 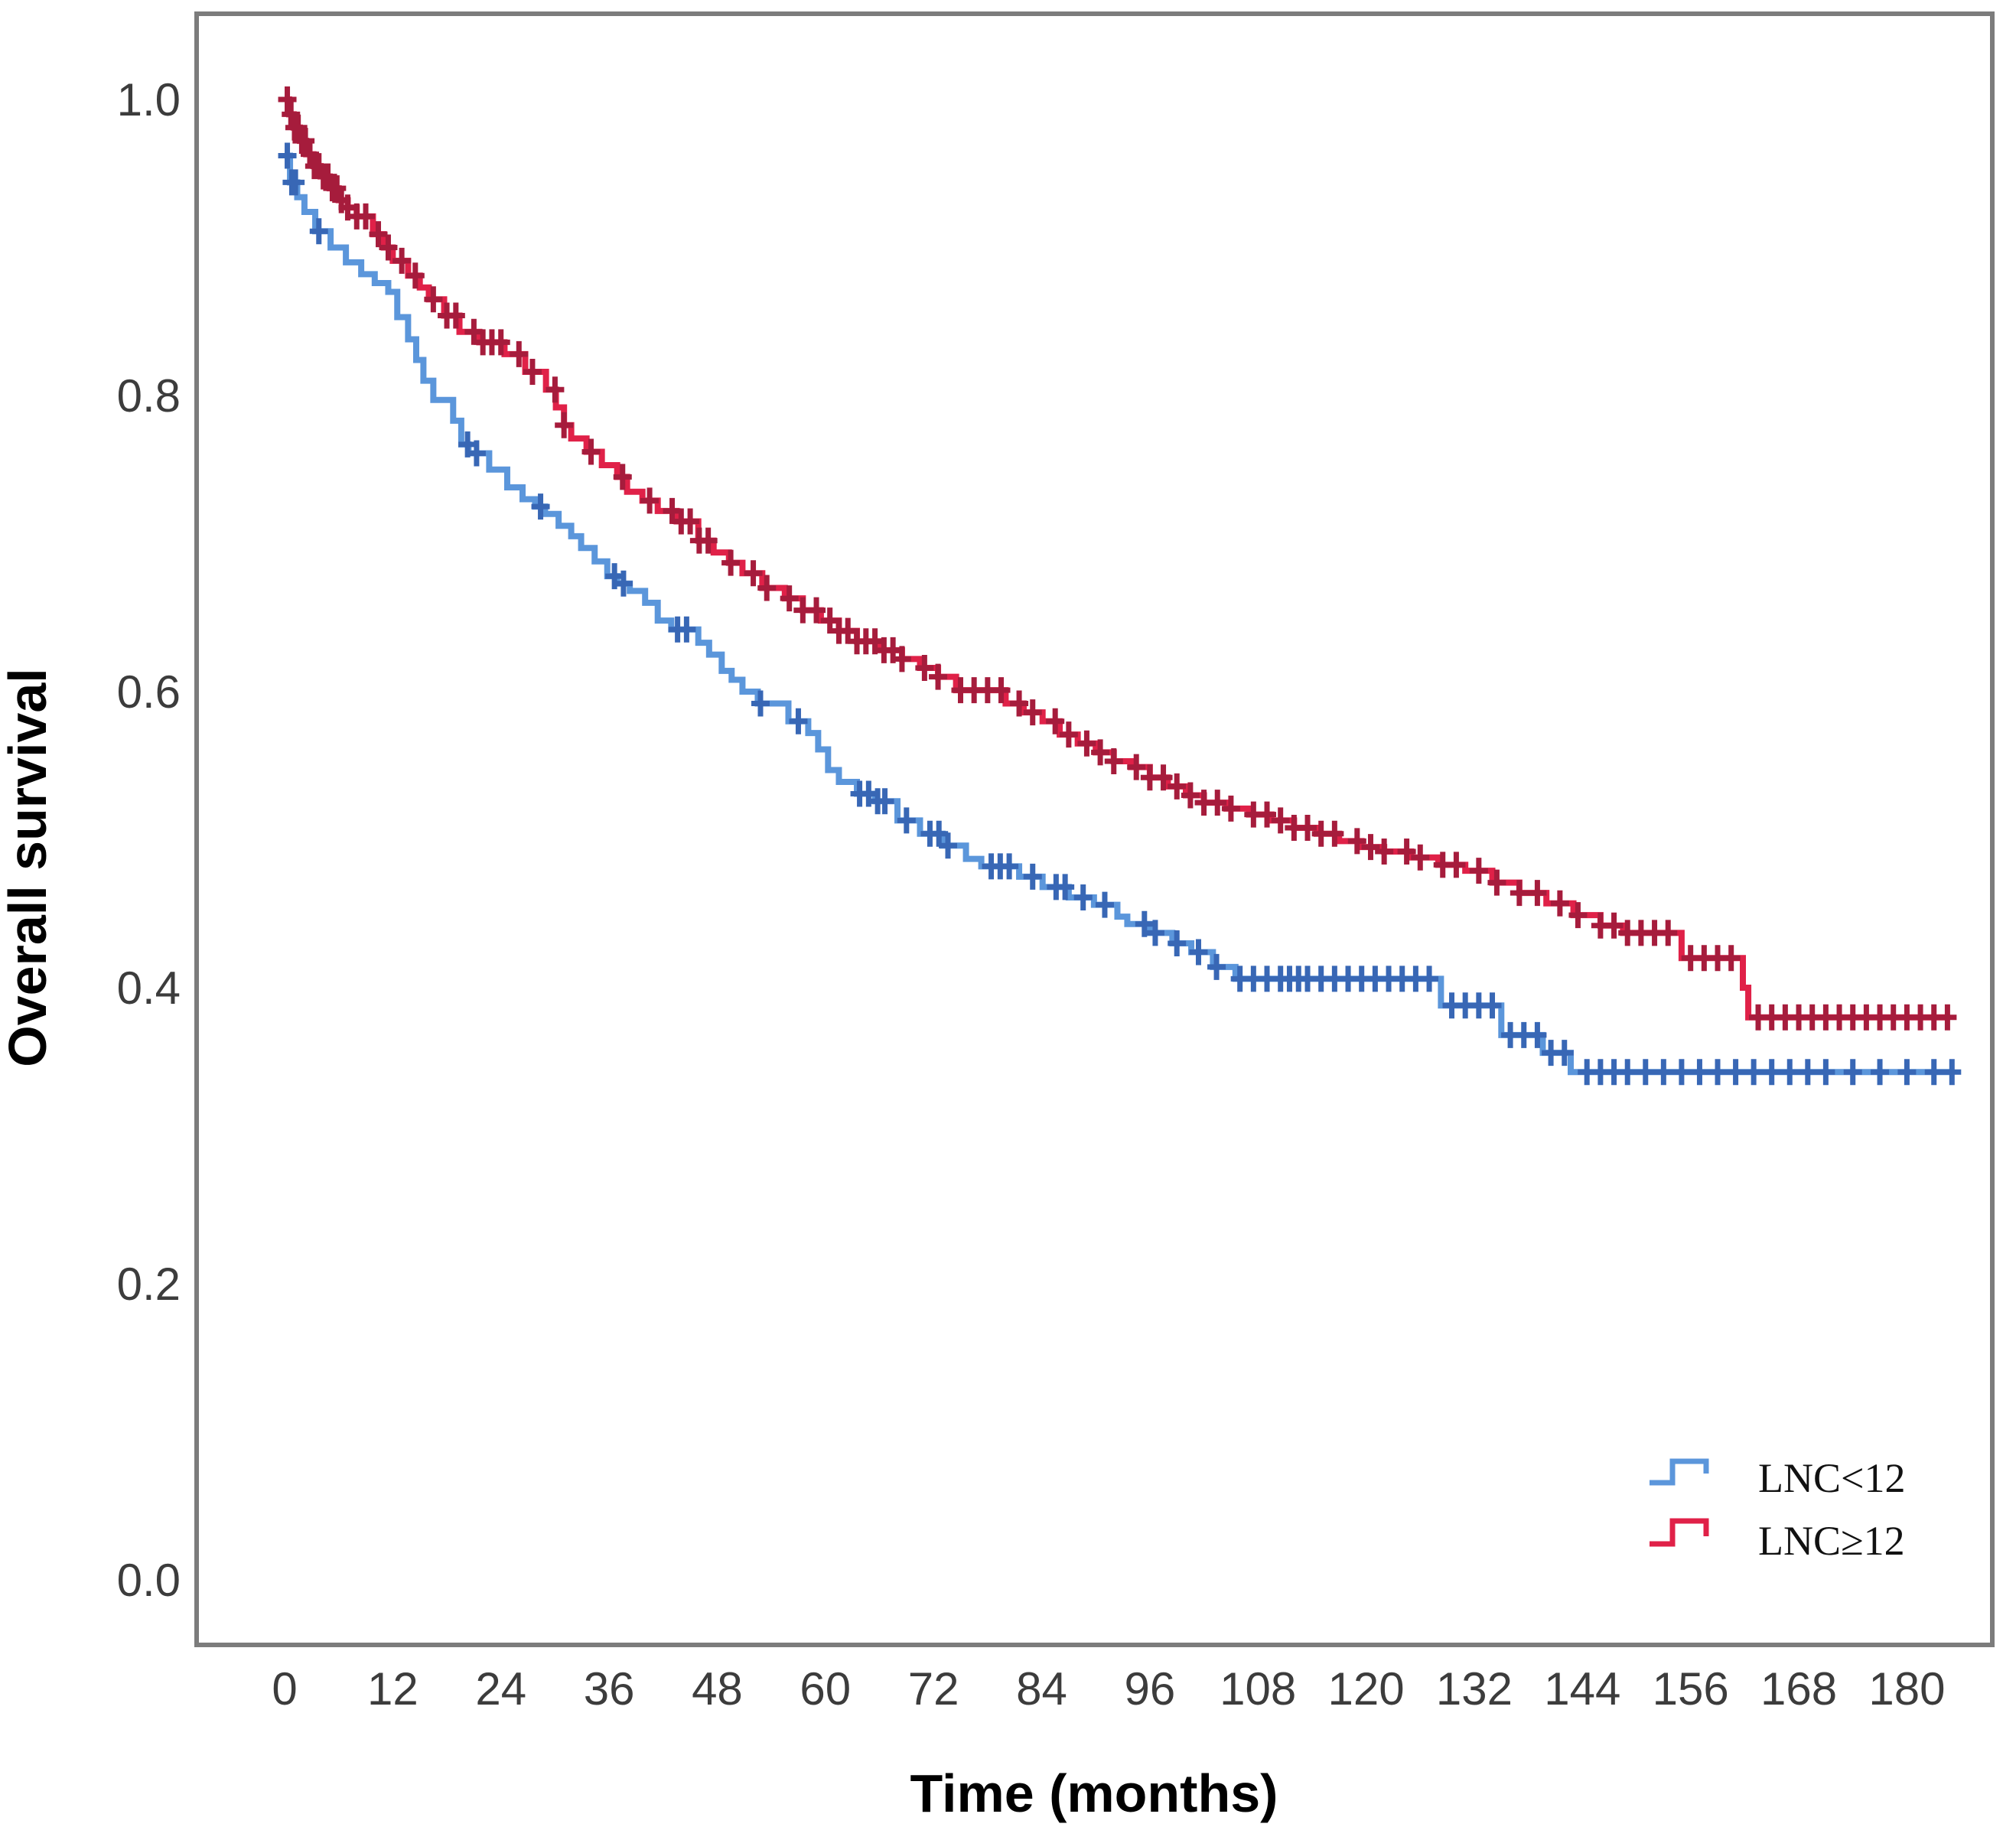 I want to click on km-step-line-blue-icon, so click(x=1679, y=1472).